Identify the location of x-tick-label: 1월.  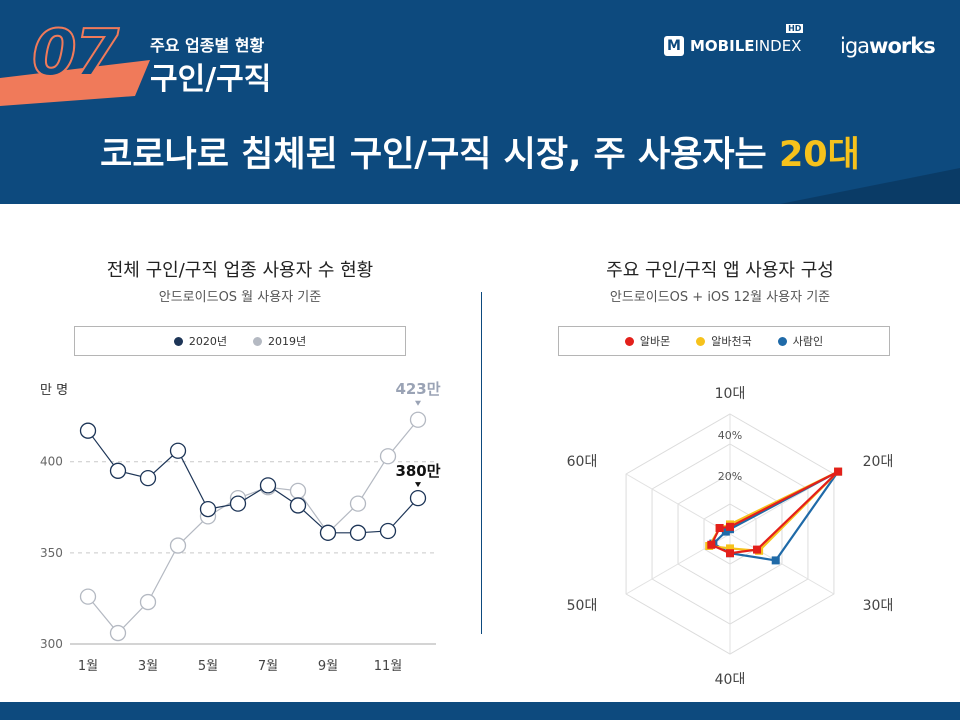
(88, 666).